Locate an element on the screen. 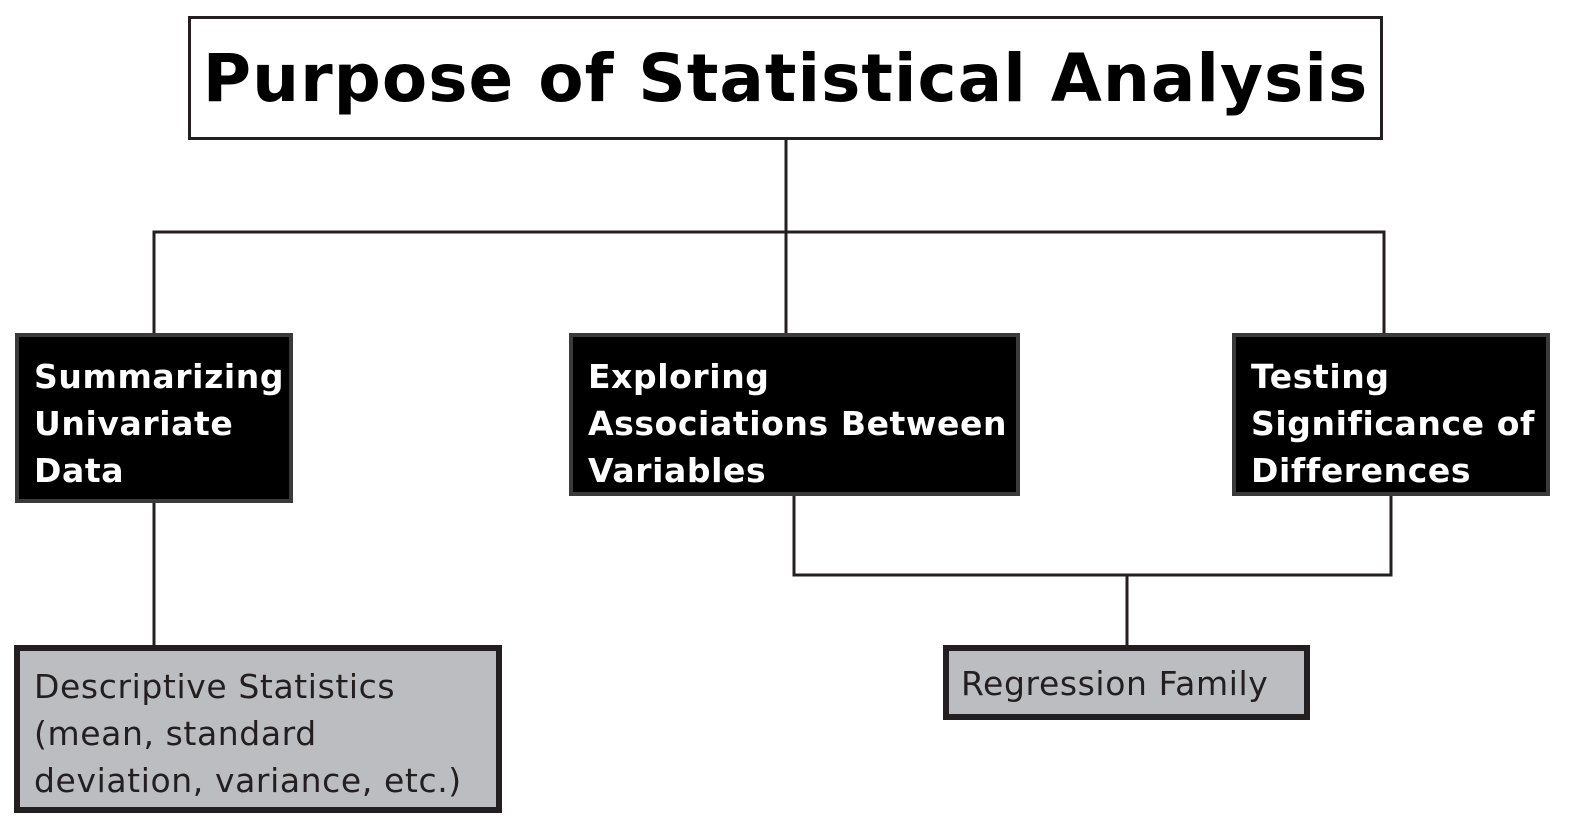  root-title: Purpose of Statistical Analysis is located at coordinates (785, 78).